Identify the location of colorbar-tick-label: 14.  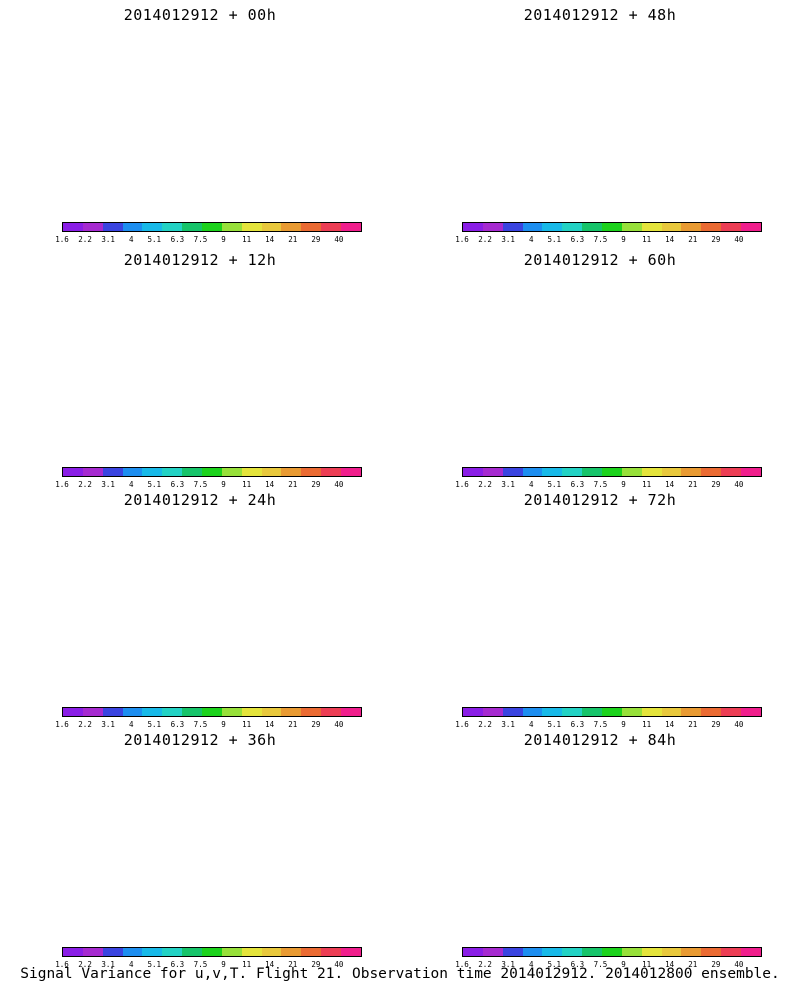
(270, 724).